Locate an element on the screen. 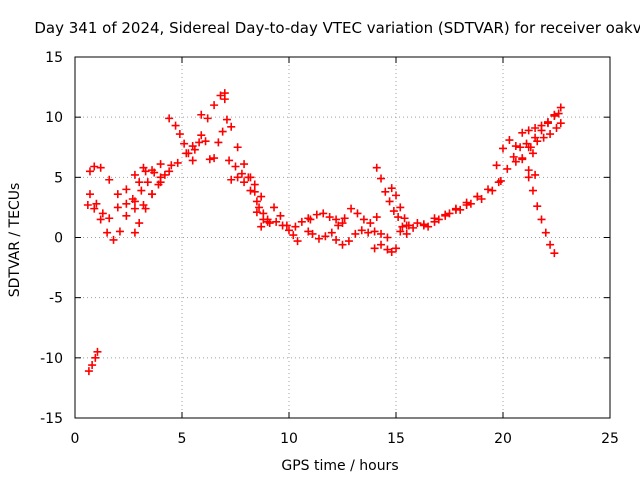 Image resolution: width=640 pixels, height=480 pixels. series-night-drop is located at coordinates (541, 215).